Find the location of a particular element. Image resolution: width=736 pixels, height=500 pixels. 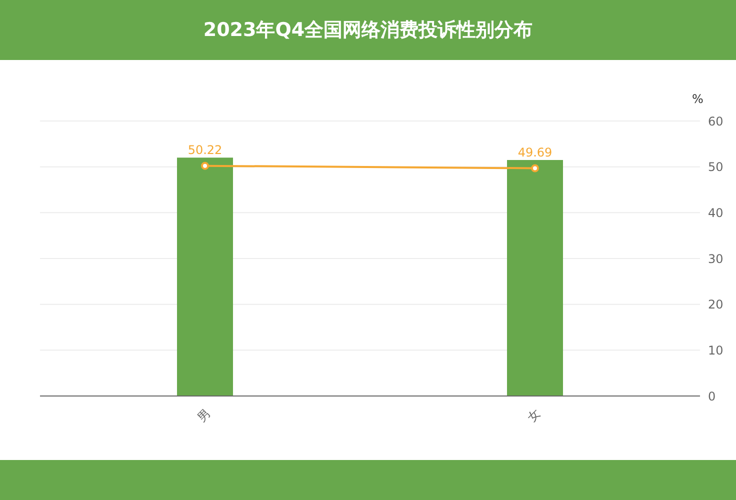

y-tick-label: 20 is located at coordinates (716, 305).